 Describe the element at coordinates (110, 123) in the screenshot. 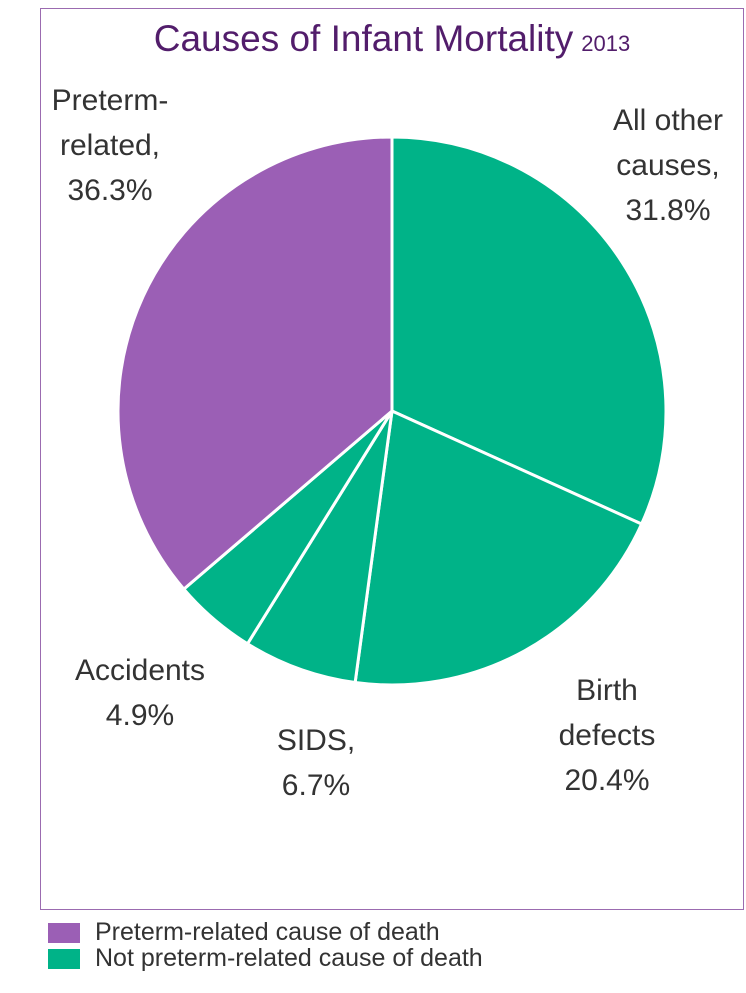

I see `slice-category: Preterm-related,` at that location.